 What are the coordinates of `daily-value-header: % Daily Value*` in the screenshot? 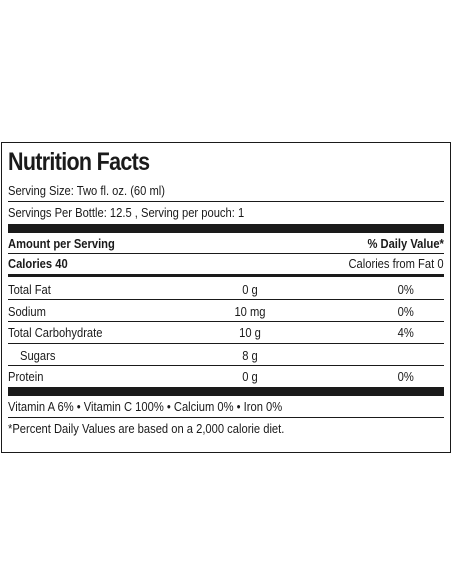 It's located at (405, 243).